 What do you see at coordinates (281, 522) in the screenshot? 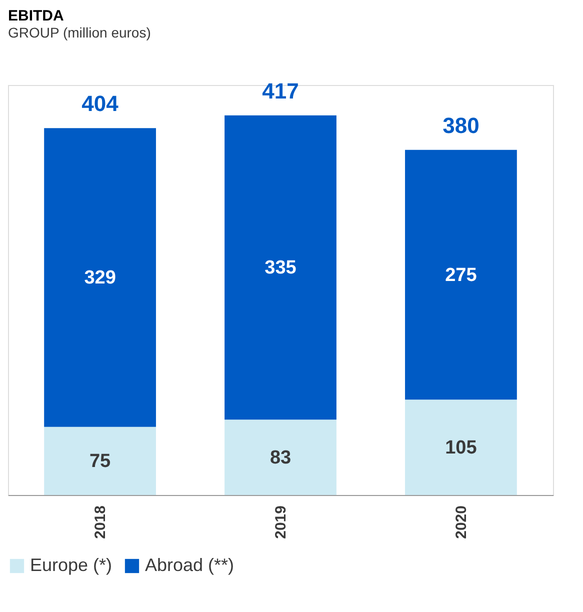
I see `x-tick-label: 2019` at bounding box center [281, 522].